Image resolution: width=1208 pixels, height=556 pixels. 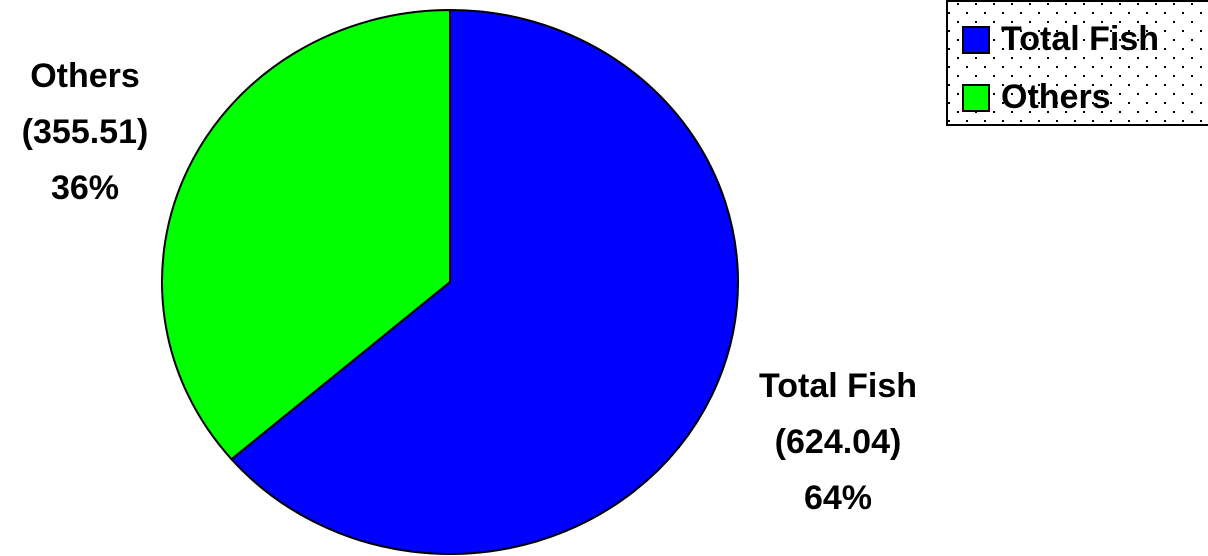 I want to click on legend-frame, so click(x=1077, y=63).